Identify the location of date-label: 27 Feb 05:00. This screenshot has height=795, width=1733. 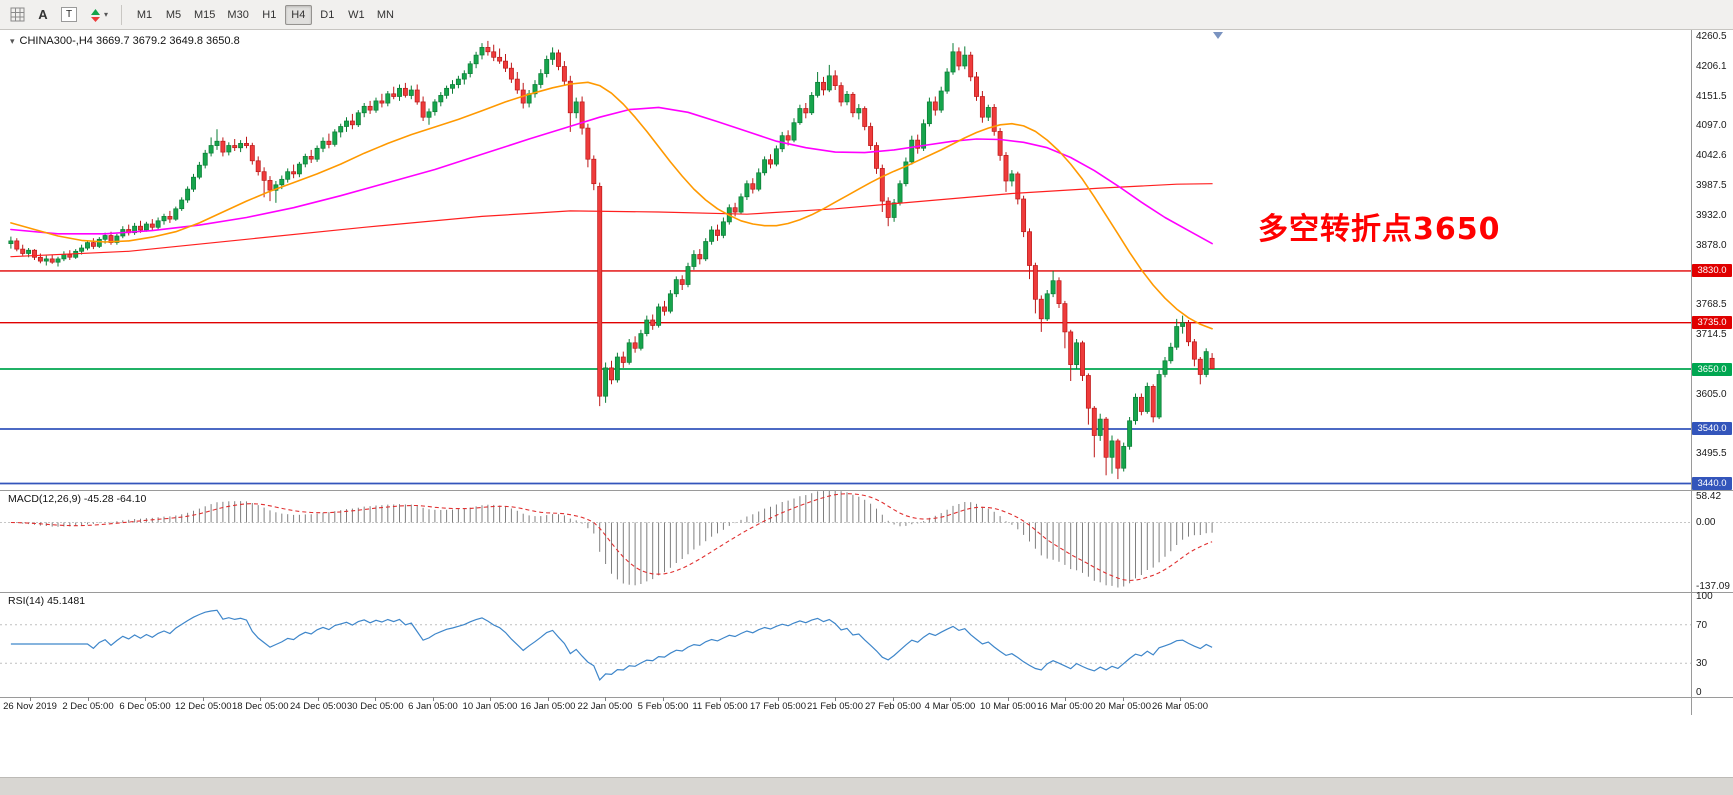
(893, 706).